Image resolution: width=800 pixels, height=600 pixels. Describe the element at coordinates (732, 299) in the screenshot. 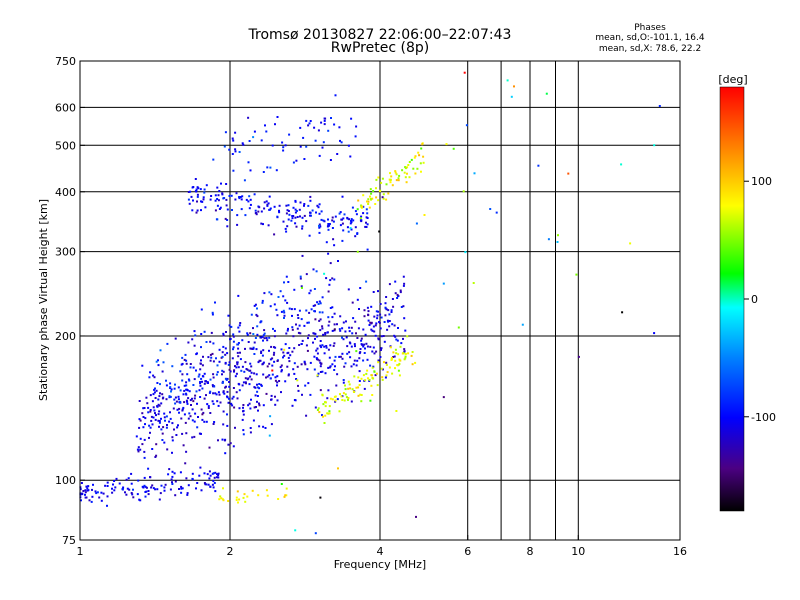

I see `phase-colorbar` at that location.